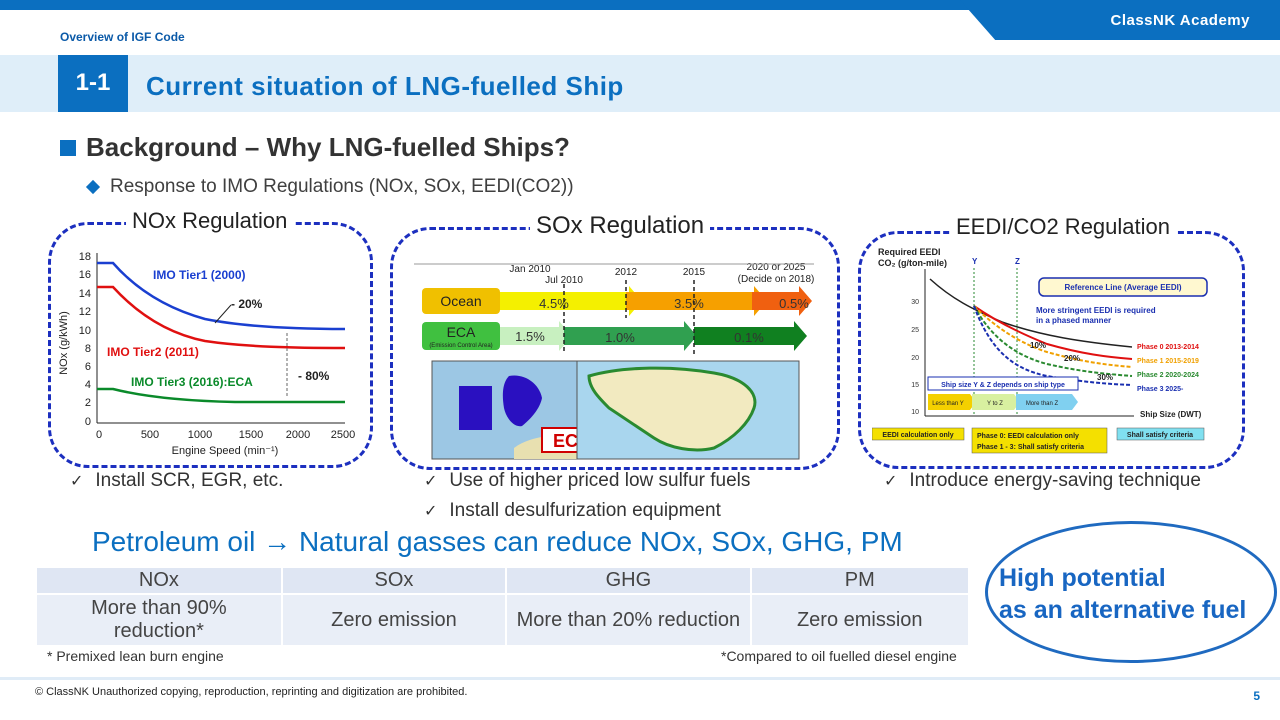 This screenshot has width=1280, height=720. What do you see at coordinates (585, 510) in the screenshot?
I see `sox-check-2-text: Install desulfurization equipment` at bounding box center [585, 510].